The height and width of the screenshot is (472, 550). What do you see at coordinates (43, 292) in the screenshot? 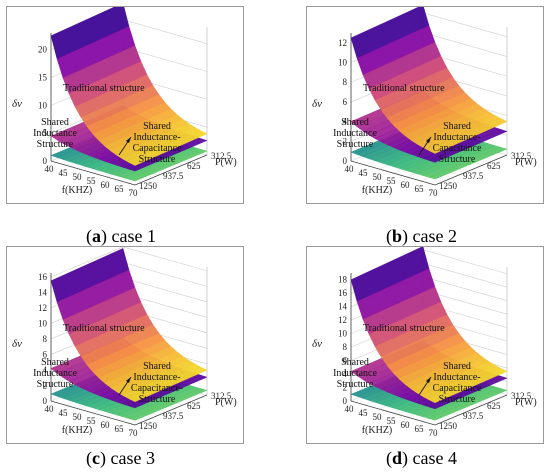
I see `z-tick-label: 14` at bounding box center [43, 292].